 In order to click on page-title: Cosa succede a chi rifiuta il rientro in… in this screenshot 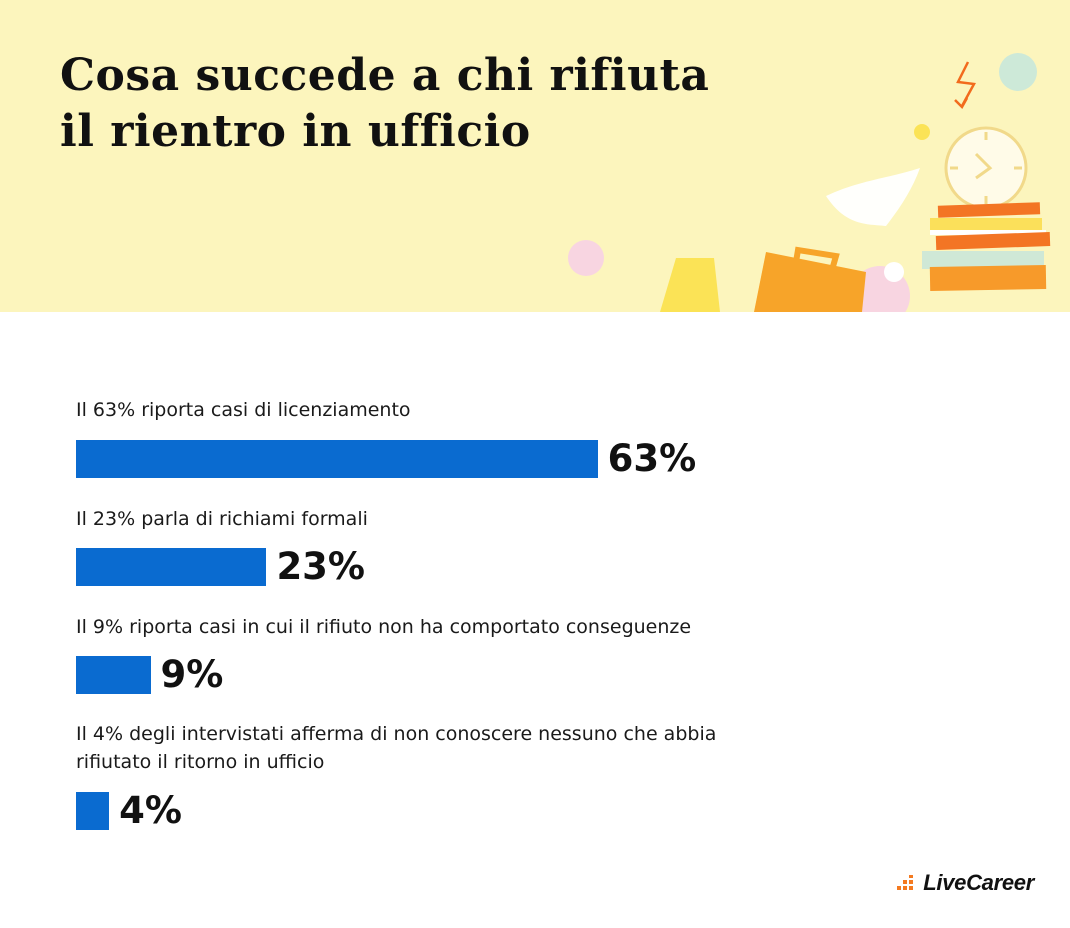, I will do `click(384, 104)`.